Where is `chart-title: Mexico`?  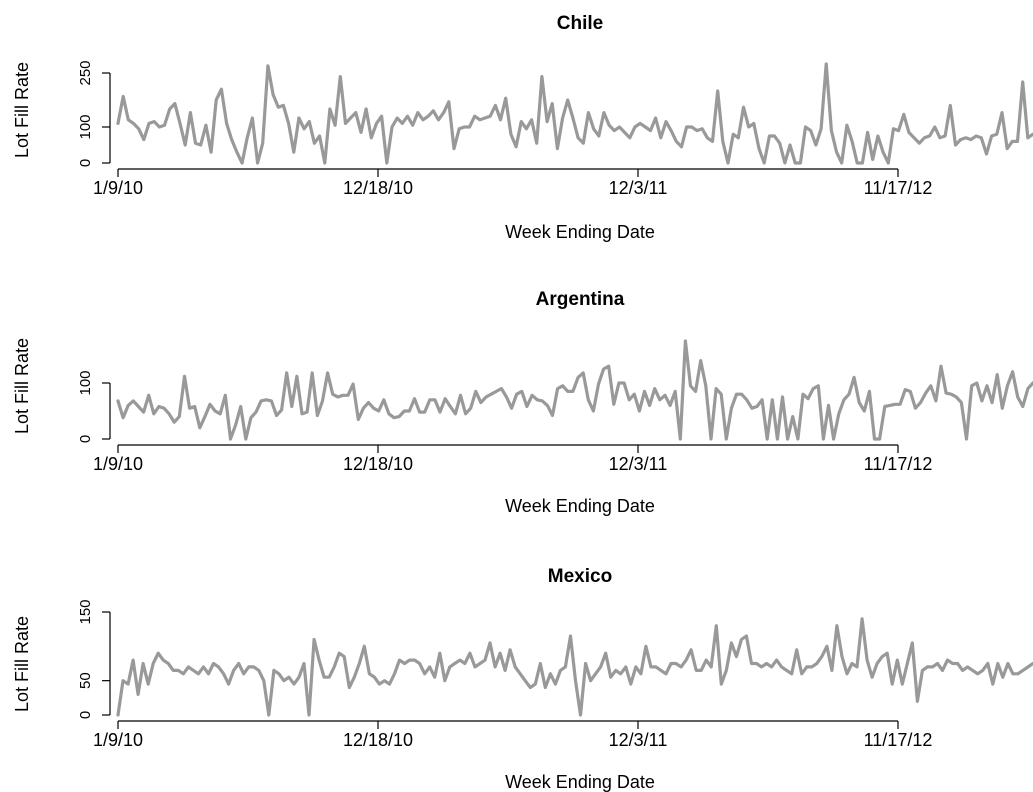
chart-title: Mexico is located at coordinates (580, 576).